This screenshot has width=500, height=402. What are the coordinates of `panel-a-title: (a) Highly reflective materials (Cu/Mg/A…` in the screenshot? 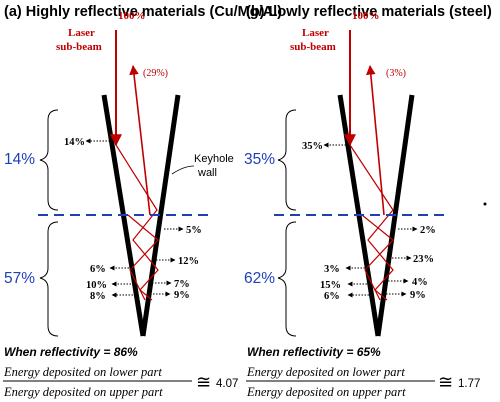 It's located at (143, 12).